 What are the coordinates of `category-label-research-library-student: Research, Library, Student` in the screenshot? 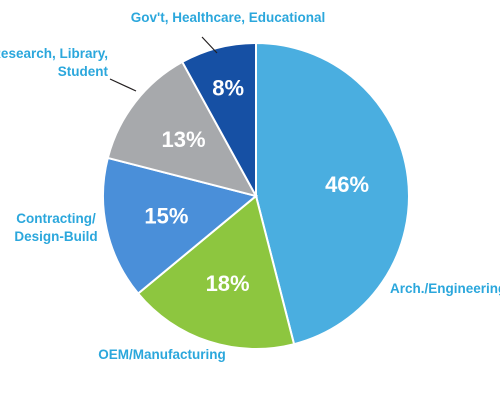 It's located at (54, 62).